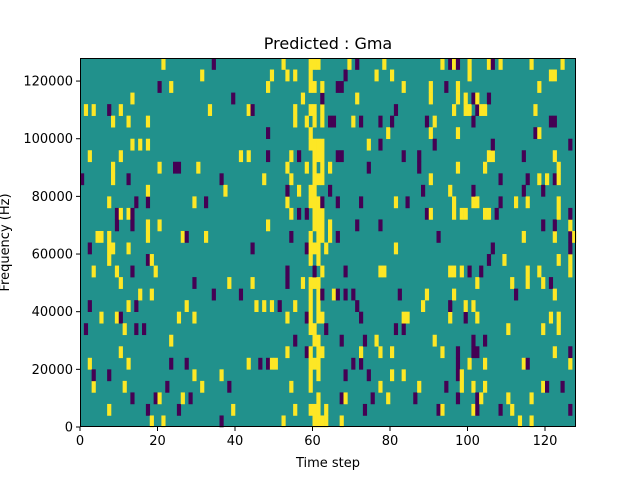  I want to click on y-tick-label: 60000, so click(52, 255).